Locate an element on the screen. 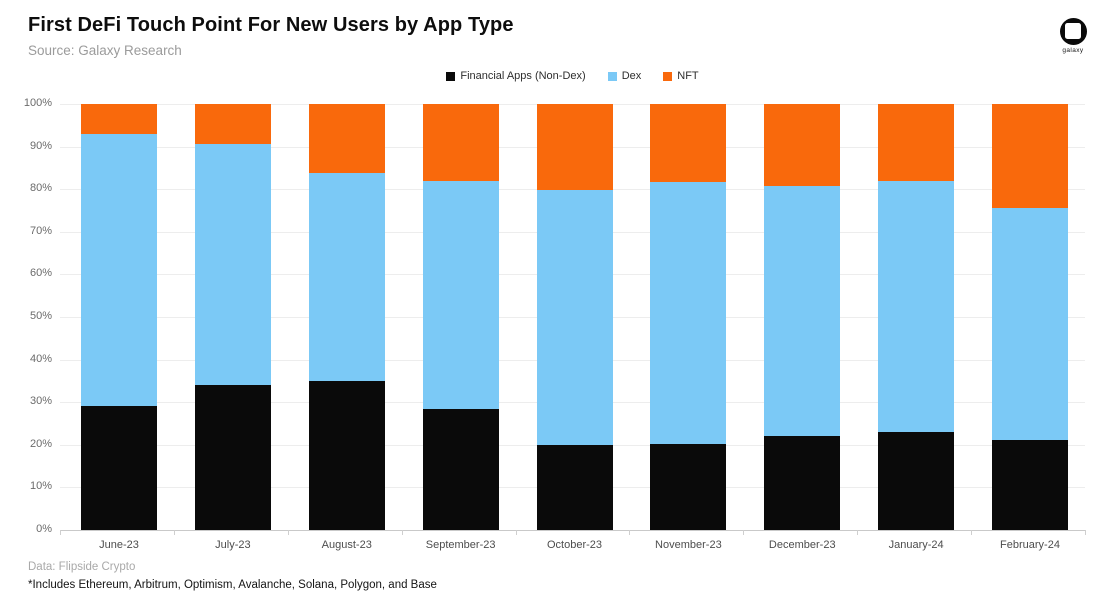  y-axis-label: 50% is located at coordinates (40, 316).